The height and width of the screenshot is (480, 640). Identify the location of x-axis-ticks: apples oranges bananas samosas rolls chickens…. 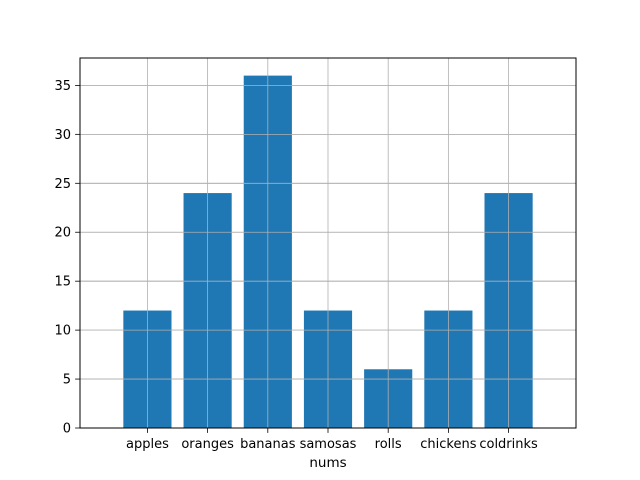
(332, 440).